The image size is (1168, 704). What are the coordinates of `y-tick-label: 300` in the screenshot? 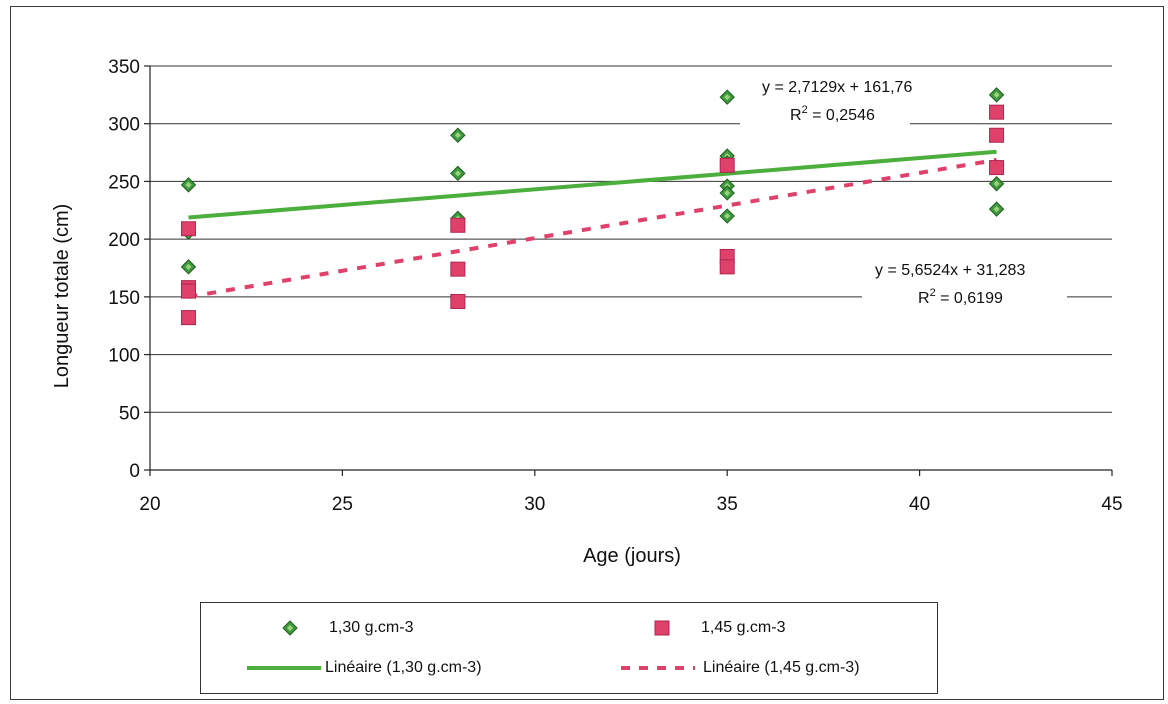 It's located at (124, 125).